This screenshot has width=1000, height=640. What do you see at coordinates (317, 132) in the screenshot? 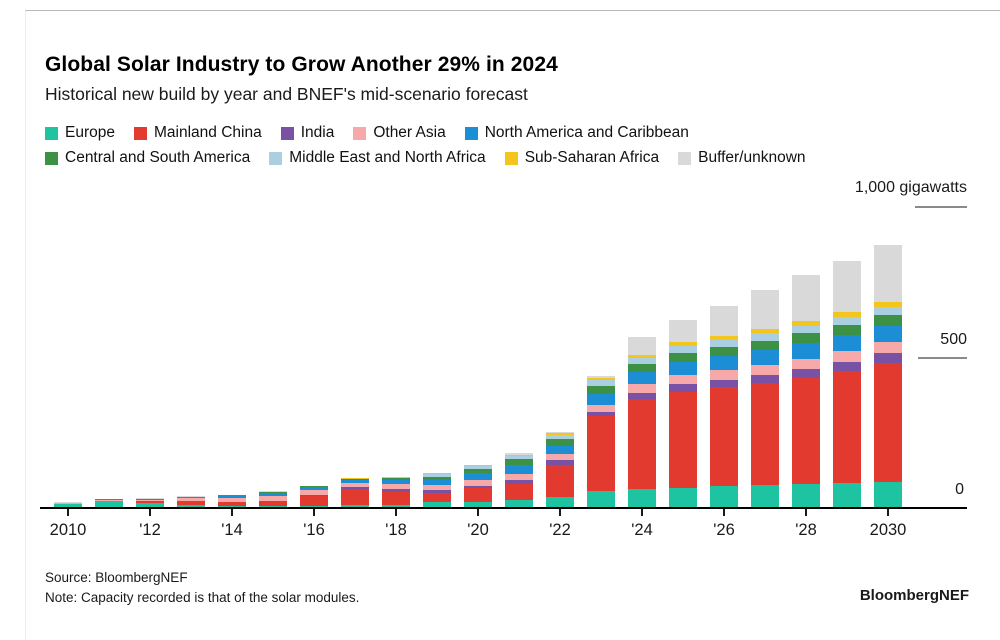
I see `legend-label: India` at bounding box center [317, 132].